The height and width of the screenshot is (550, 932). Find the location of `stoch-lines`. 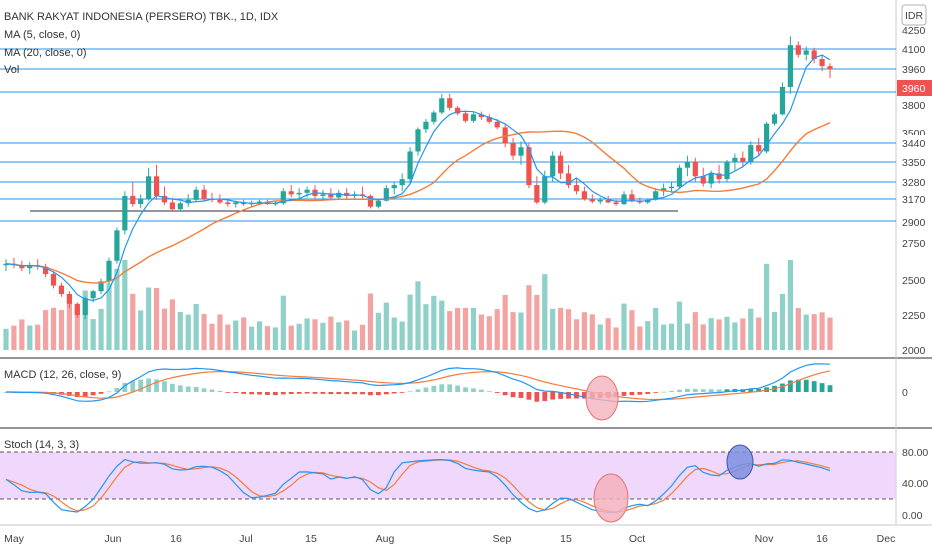

stoch-lines is located at coordinates (418, 486).